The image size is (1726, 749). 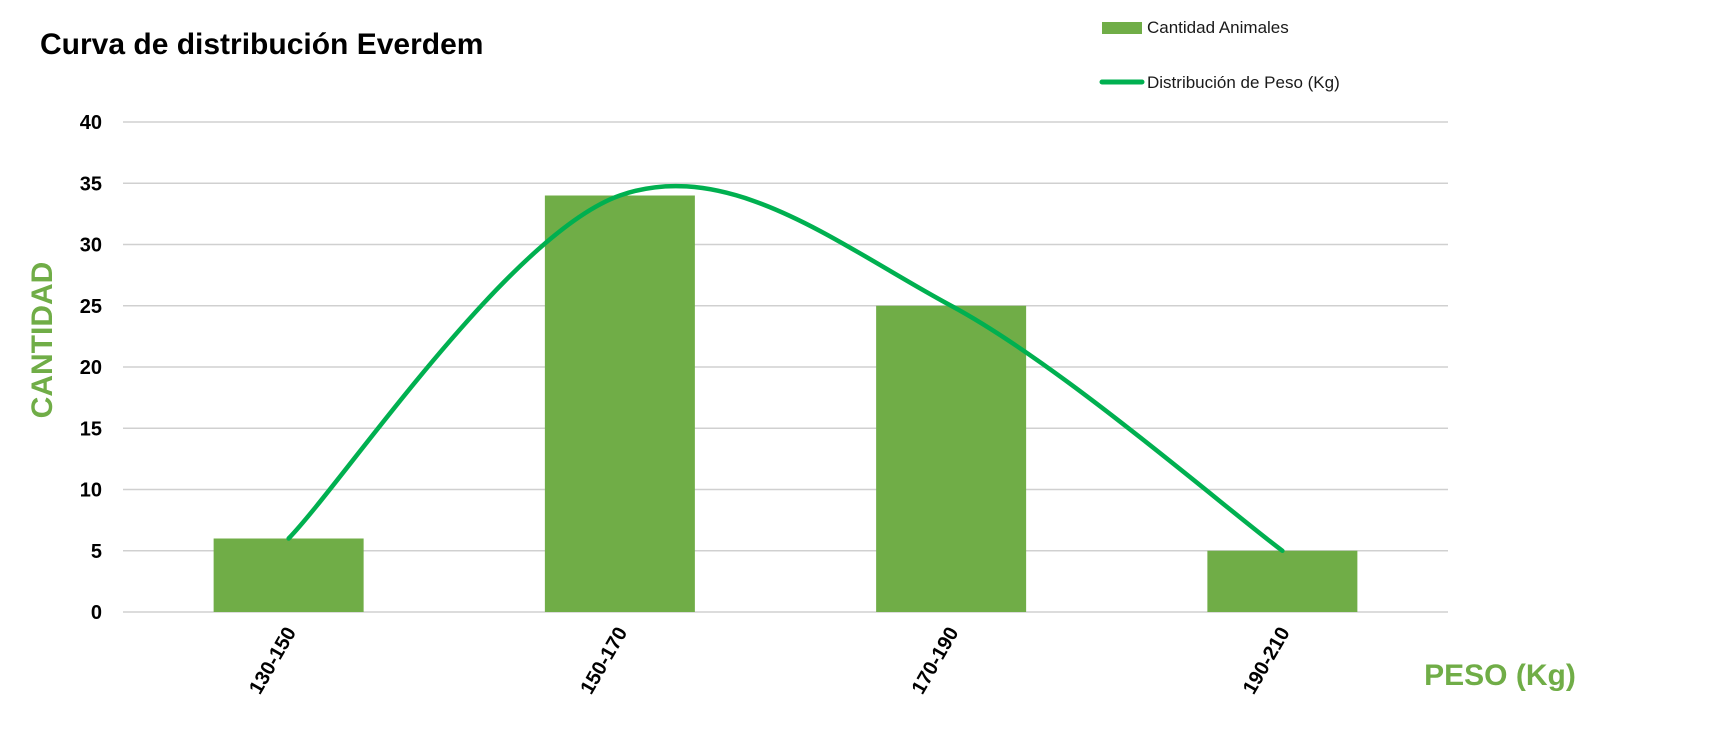 What do you see at coordinates (91, 491) in the screenshot?
I see `y-tick-label: 10` at bounding box center [91, 491].